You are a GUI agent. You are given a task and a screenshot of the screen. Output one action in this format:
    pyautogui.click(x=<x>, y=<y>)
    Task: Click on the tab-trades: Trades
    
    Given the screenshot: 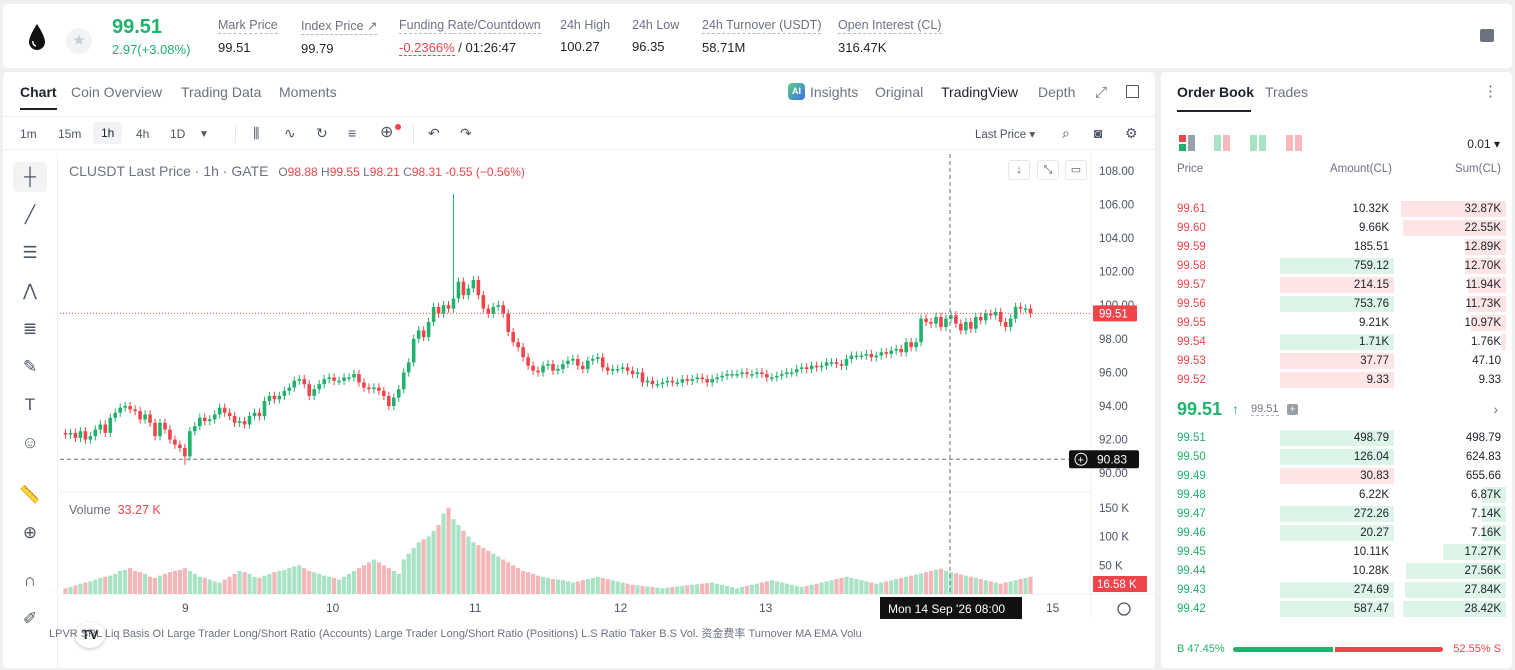 What is the action you would take?
    pyautogui.click(x=1287, y=92)
    